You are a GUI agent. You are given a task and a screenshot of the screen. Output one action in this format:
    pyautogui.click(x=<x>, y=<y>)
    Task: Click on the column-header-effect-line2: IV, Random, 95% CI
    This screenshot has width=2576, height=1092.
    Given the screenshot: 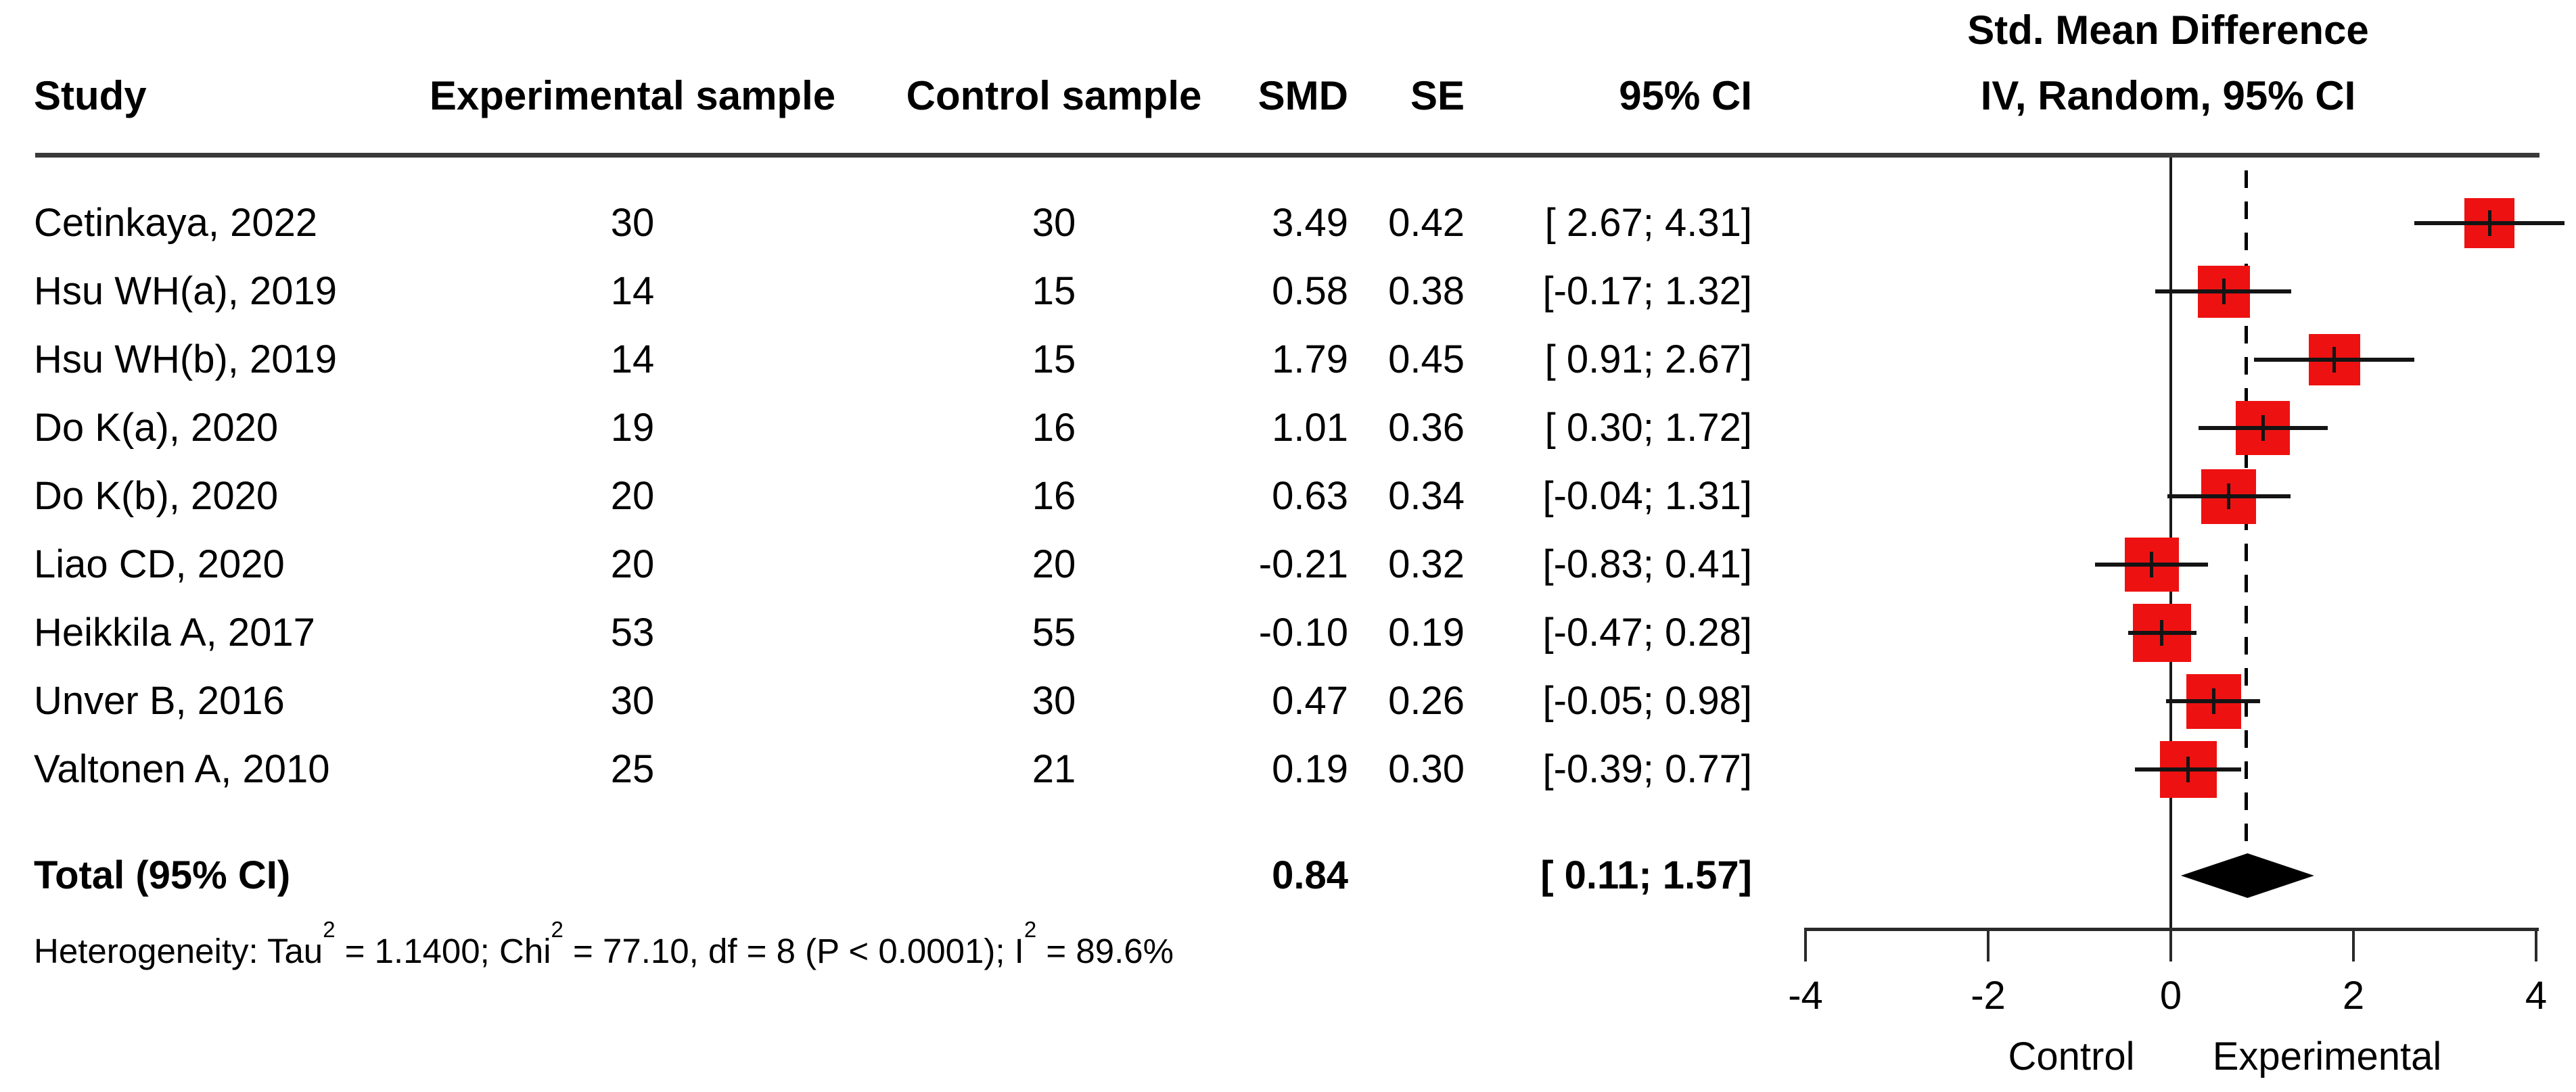 What is the action you would take?
    pyautogui.click(x=2168, y=95)
    